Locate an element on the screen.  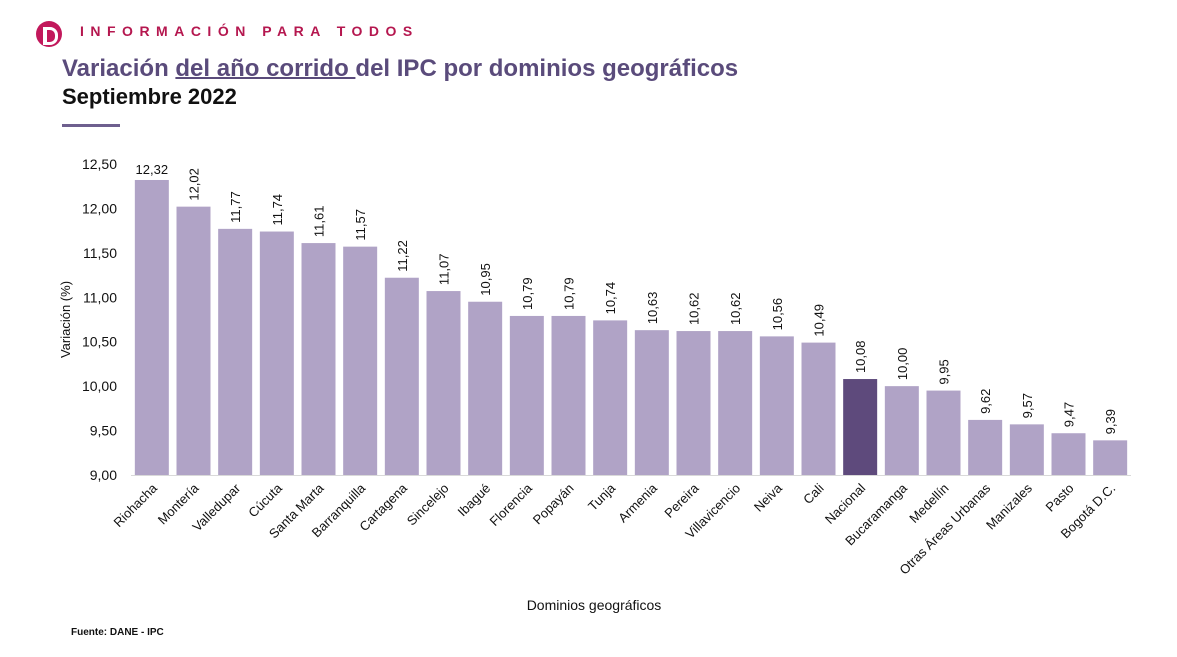
data-label: 11,77 is located at coordinates (235, 207).